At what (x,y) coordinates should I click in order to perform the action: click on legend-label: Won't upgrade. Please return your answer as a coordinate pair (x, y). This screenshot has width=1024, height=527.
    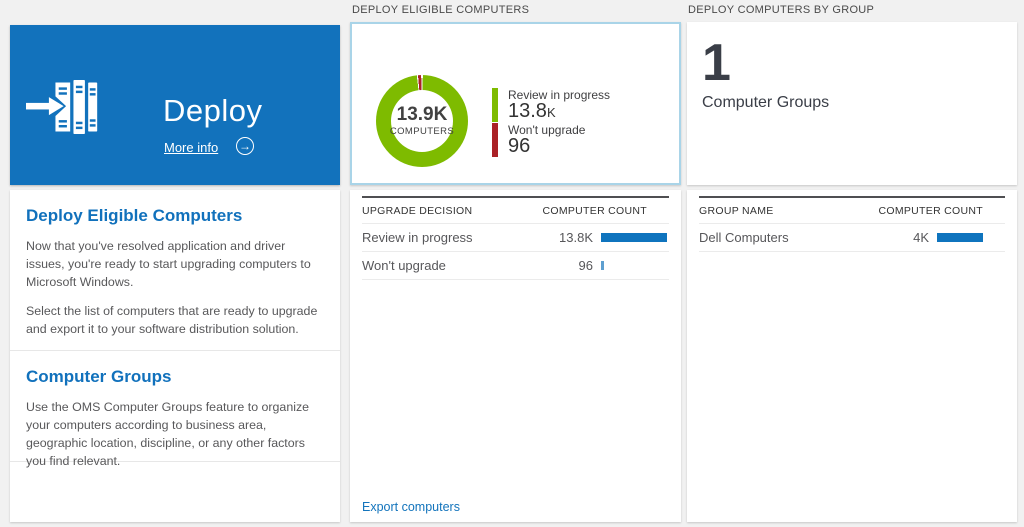
    Looking at the image, I should click on (547, 130).